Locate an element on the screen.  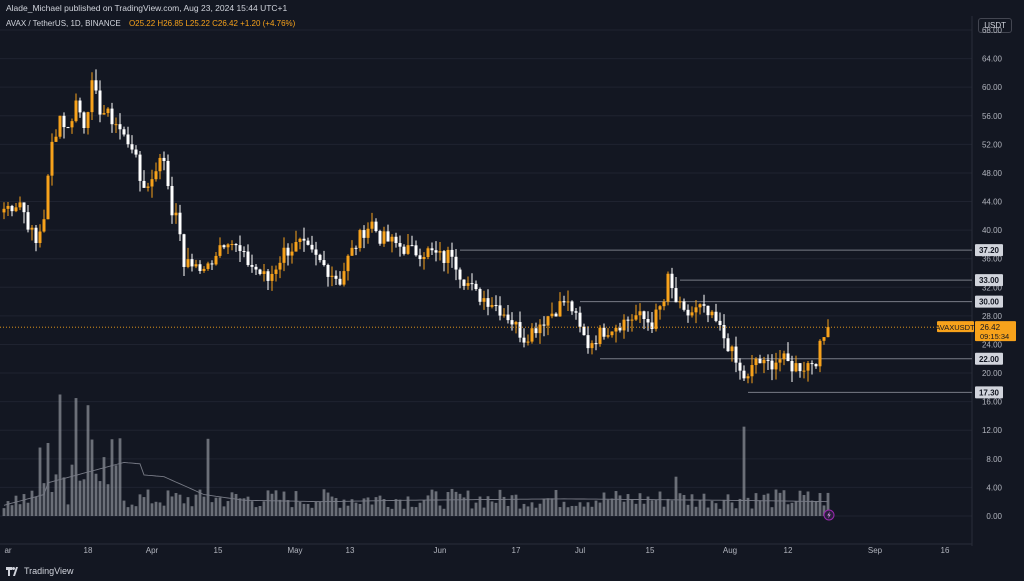
price-tick-label: 52.00 is located at coordinates (992, 144).